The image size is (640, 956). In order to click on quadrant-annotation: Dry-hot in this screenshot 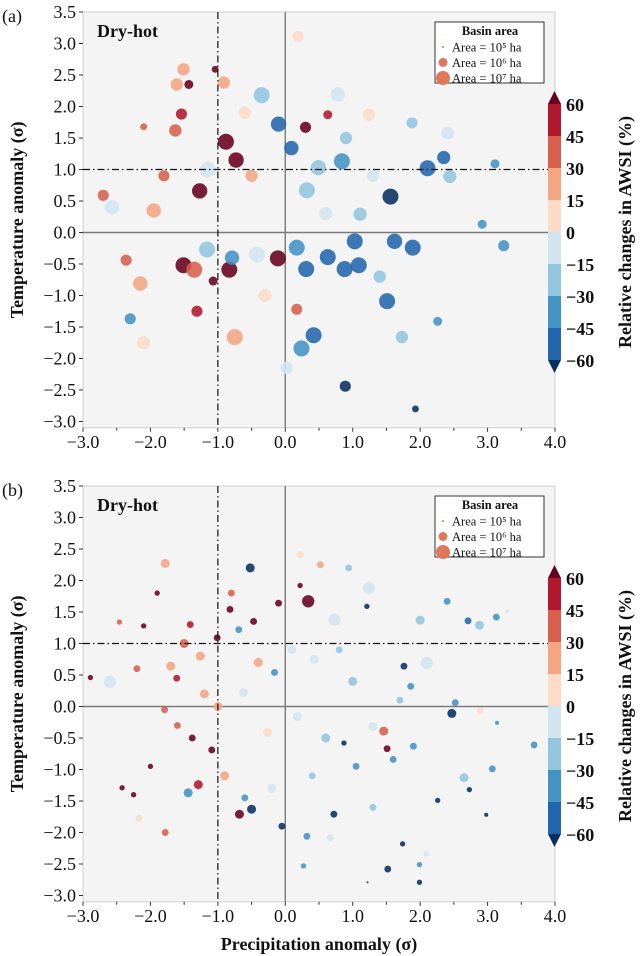, I will do `click(127, 505)`.